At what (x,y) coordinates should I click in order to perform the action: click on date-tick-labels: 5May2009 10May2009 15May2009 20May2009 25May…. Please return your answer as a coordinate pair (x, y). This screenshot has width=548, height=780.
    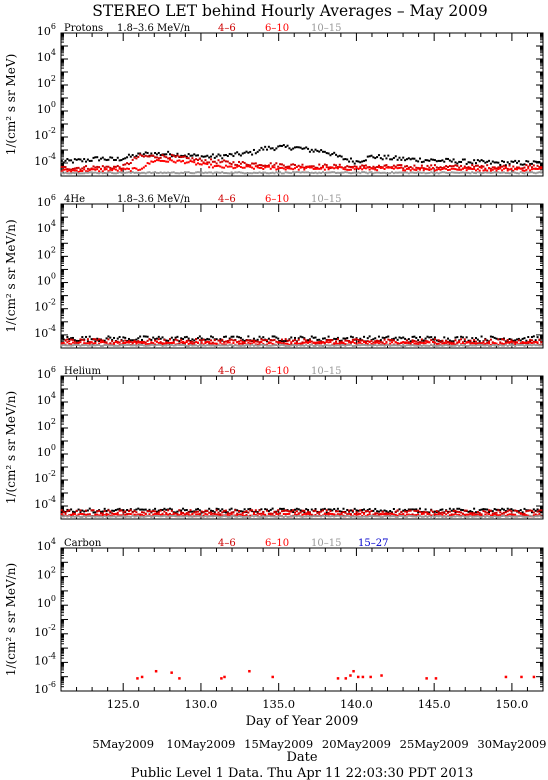
    Looking at the image, I should click on (319, 744).